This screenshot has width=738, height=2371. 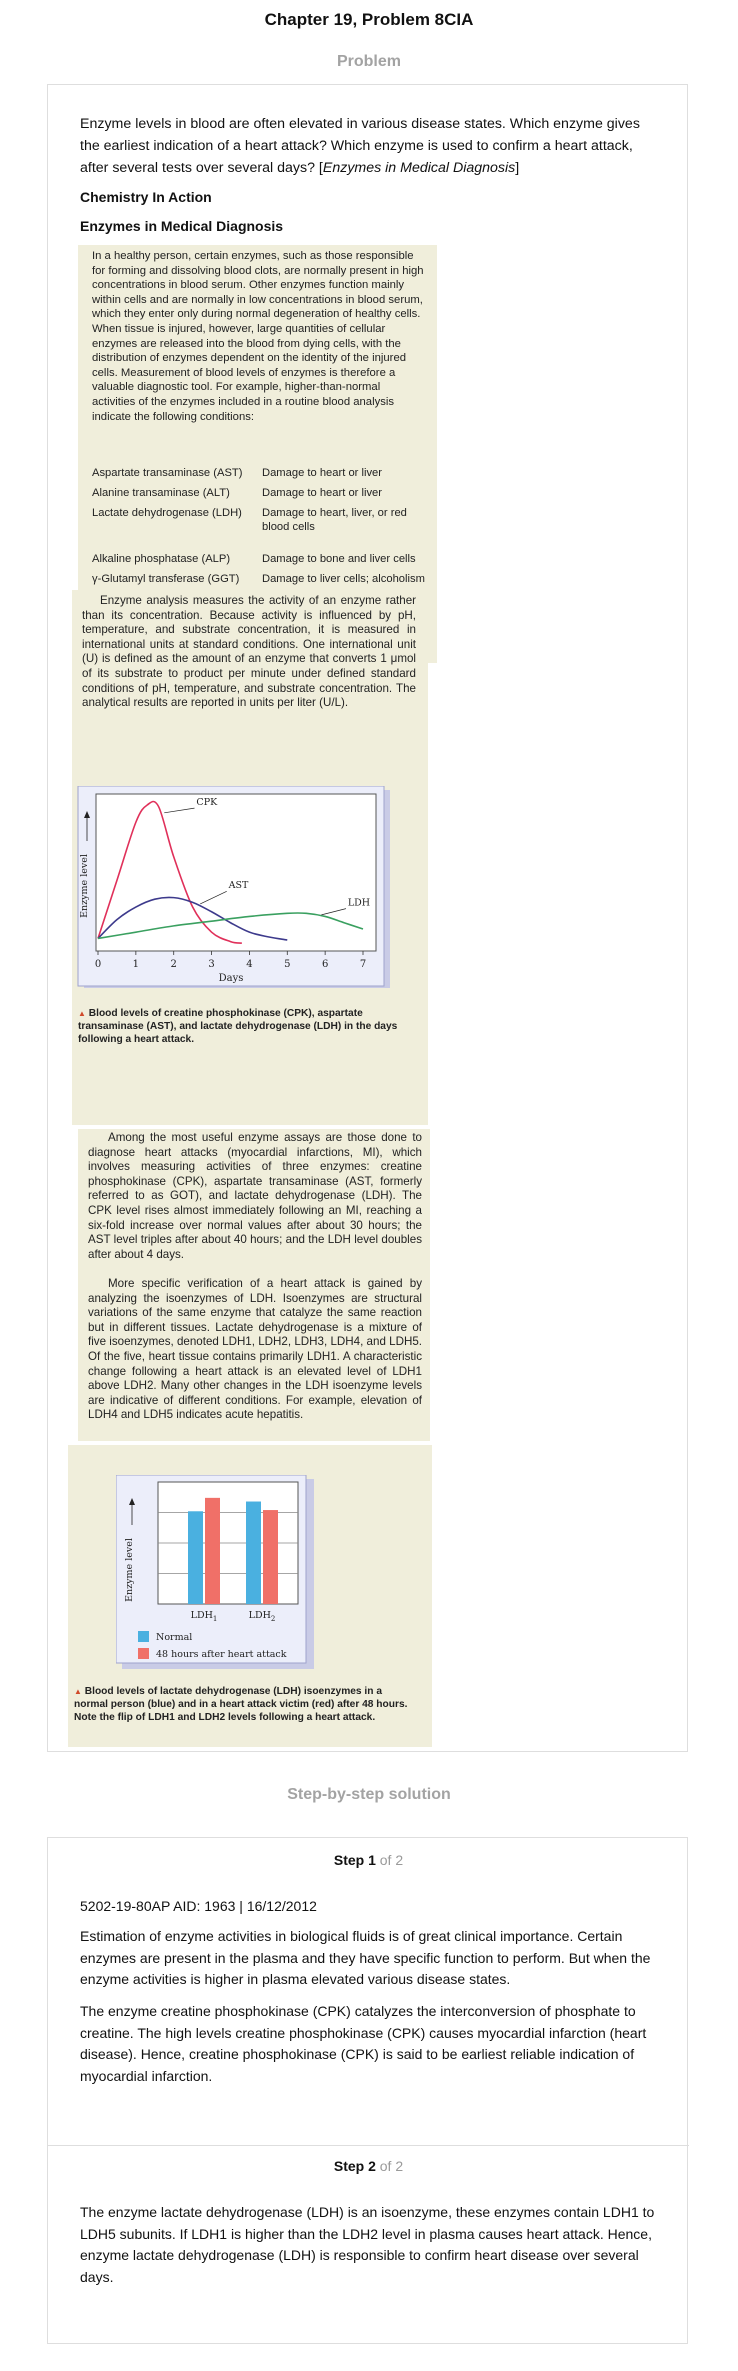 I want to click on series-line-ldh, so click(x=230, y=926).